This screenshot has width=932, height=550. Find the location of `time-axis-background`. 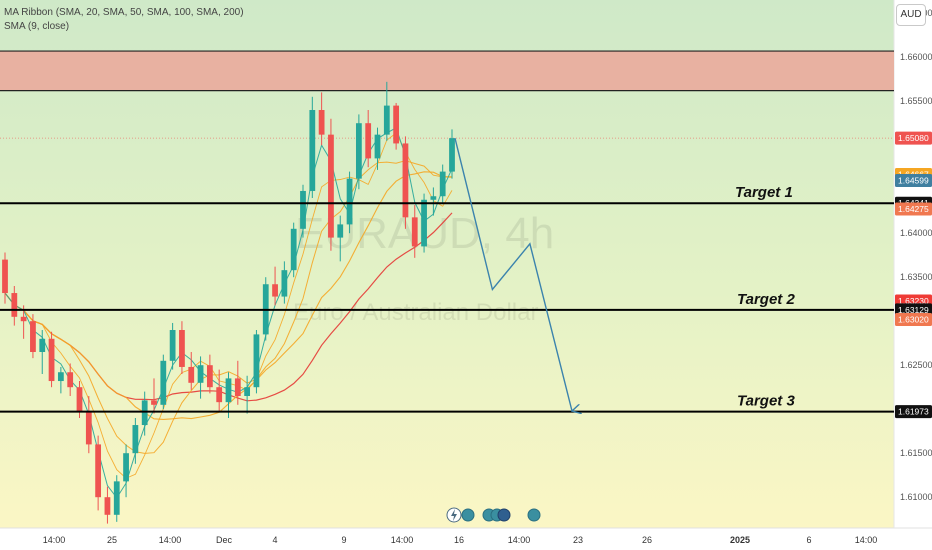

time-axis-background is located at coordinates (466, 539).